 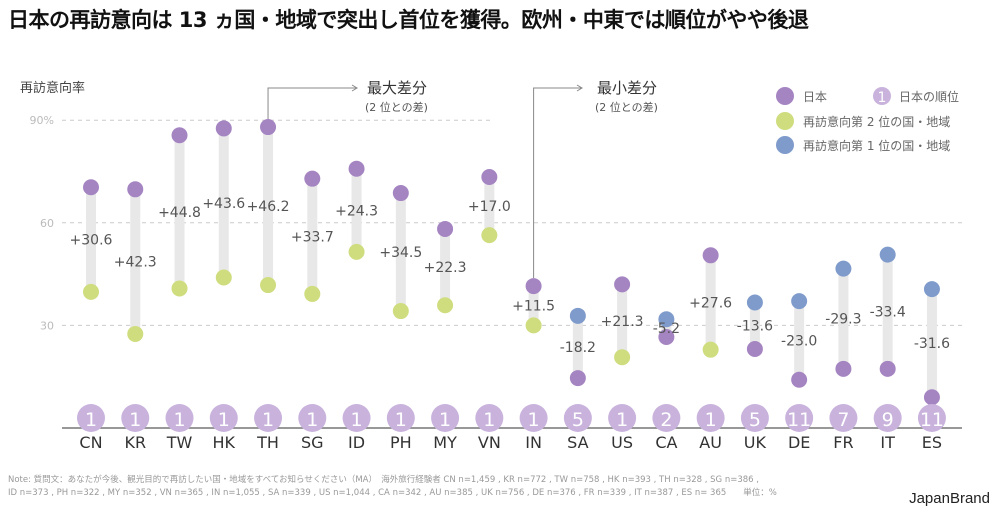 What do you see at coordinates (267, 442) in the screenshot?
I see `x-tick-label: TH` at bounding box center [267, 442].